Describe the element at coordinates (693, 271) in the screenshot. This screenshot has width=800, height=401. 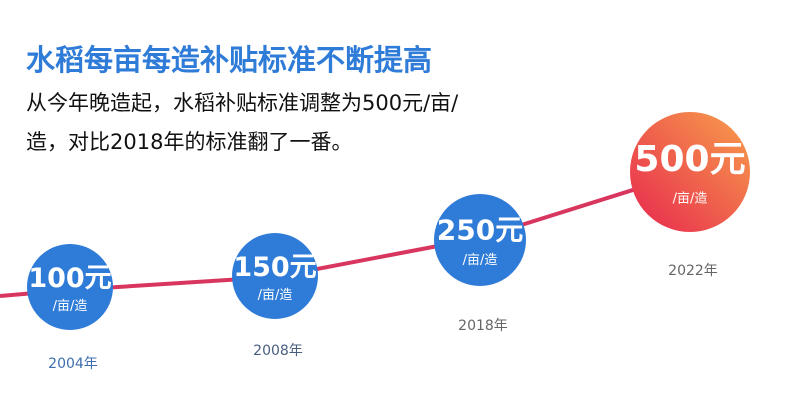
I see `year-label: 2022年` at that location.